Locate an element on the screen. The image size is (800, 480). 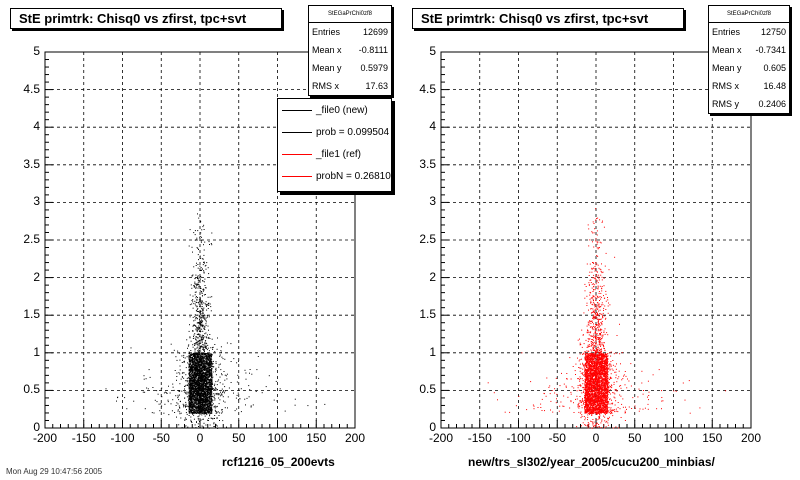
legend-line-black is located at coordinates (297, 132).